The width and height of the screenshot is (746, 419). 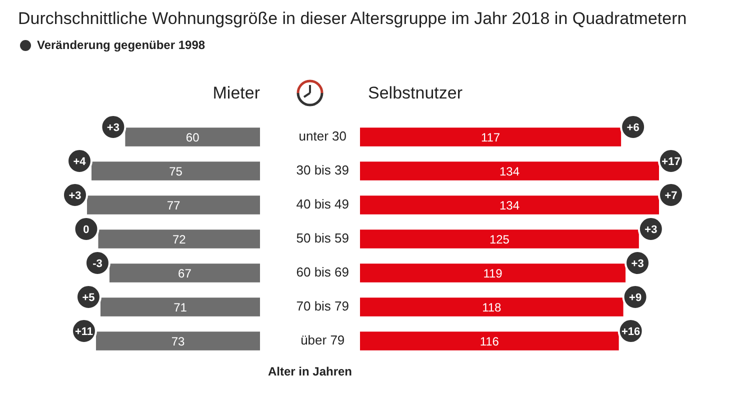 What do you see at coordinates (322, 136) in the screenshot?
I see `y-tick-label: unter 30` at bounding box center [322, 136].